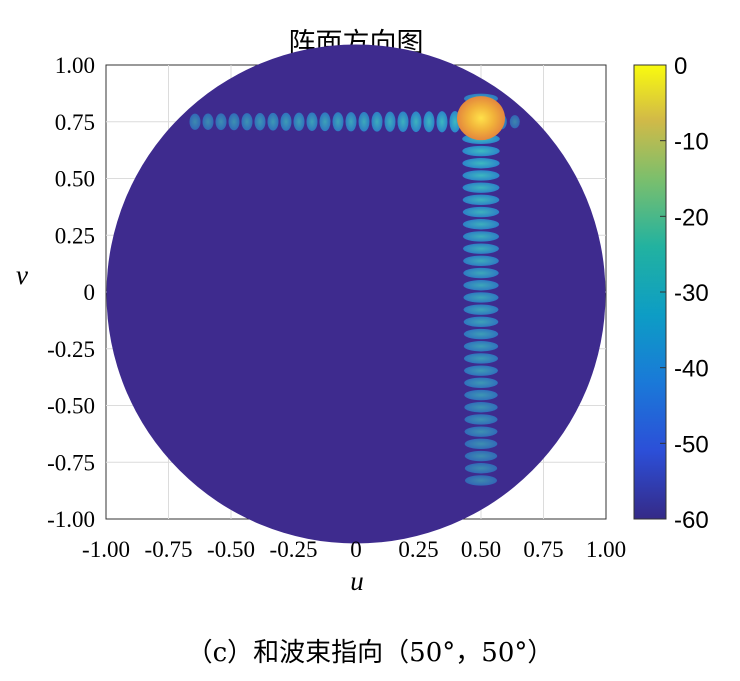 The image size is (740, 681). I want to click on x-tick-label: 0.75, so click(543, 549).